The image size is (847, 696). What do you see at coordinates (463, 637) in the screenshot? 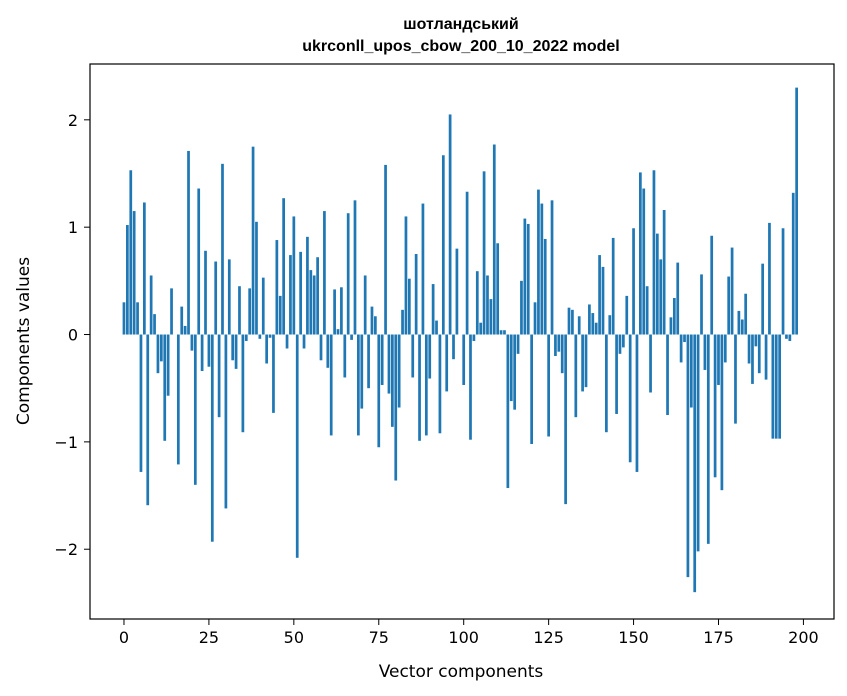
I see `x-tick-label: 100` at bounding box center [463, 637].